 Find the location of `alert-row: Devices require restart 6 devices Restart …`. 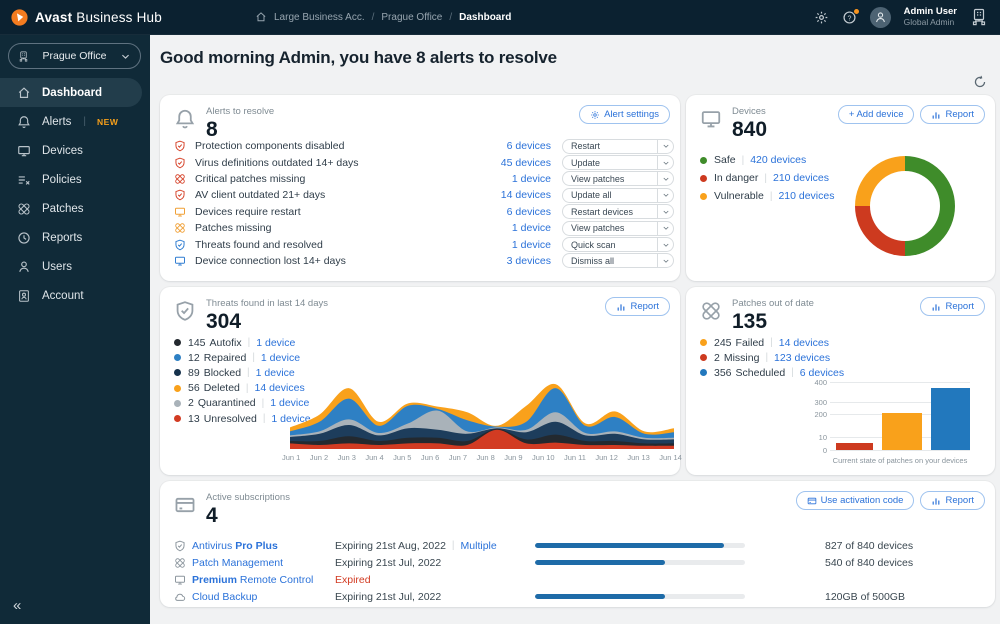

alert-row: Devices require restart 6 devices Restart … is located at coordinates (424, 212).